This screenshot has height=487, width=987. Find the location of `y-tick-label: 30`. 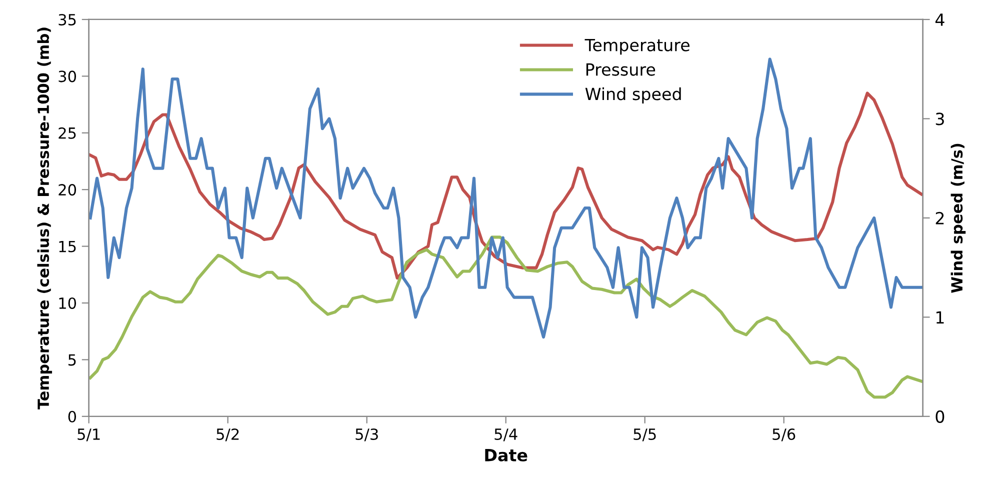

y-tick-label: 30 is located at coordinates (67, 76).